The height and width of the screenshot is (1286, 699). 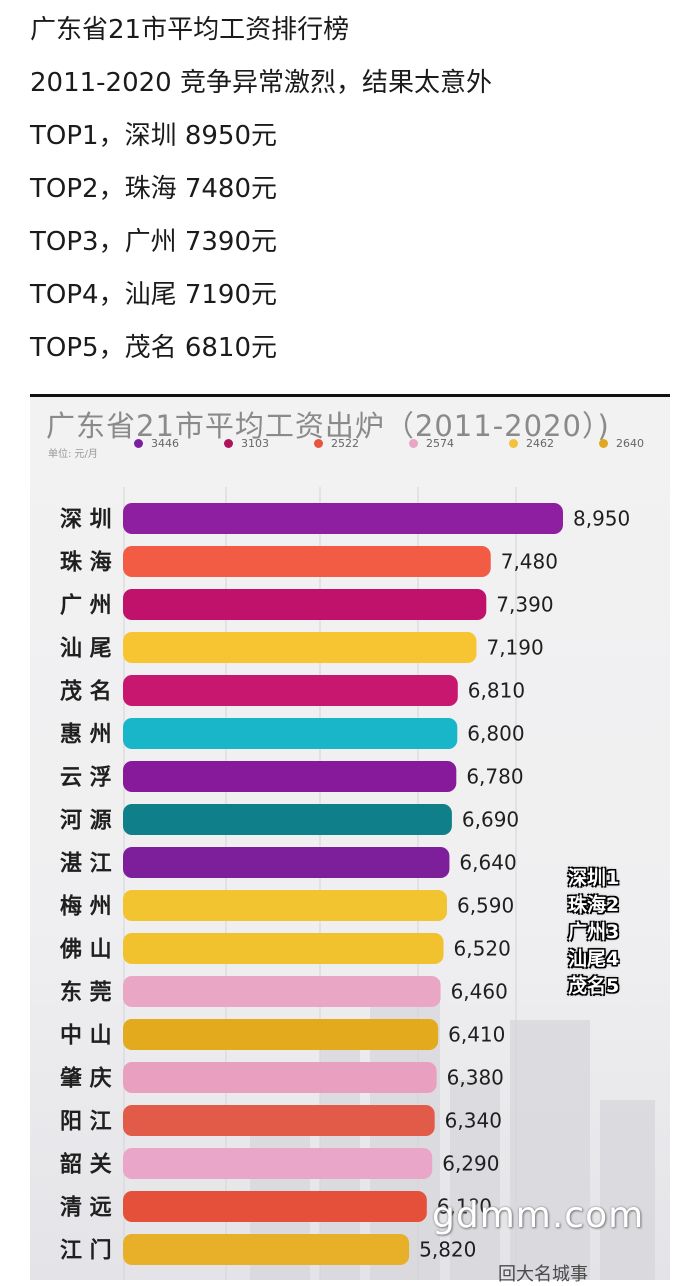 What do you see at coordinates (86, 1036) in the screenshot?
I see `category-label: 中 山` at bounding box center [86, 1036].